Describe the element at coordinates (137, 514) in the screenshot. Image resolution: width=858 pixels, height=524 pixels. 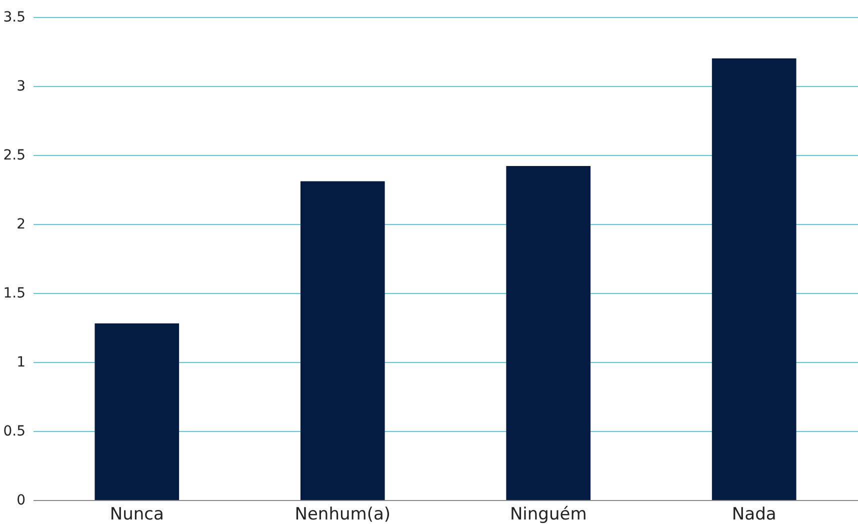
I see `x-tick-label: Nunca` at that location.